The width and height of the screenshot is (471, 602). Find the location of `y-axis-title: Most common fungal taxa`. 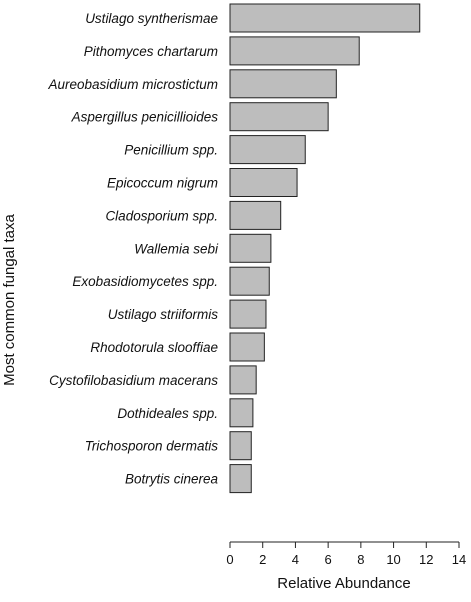

y-axis-title: Most common fungal taxa is located at coordinates (9, 299).